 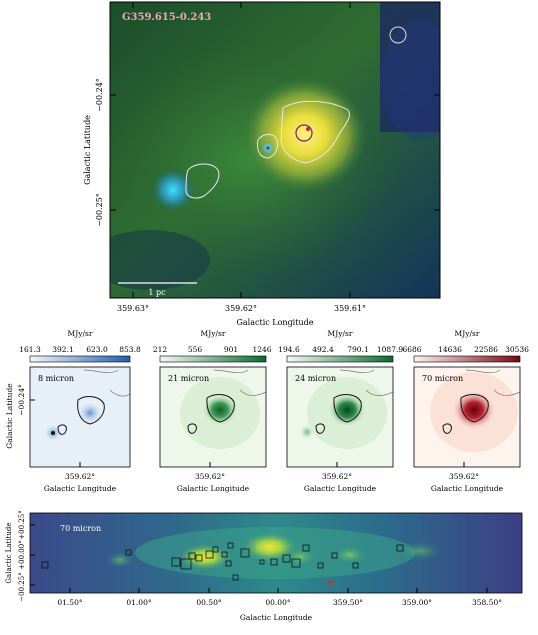 What do you see at coordinates (357, 349) in the screenshot?
I see `cb2-tick2: 790.1` at bounding box center [357, 349].